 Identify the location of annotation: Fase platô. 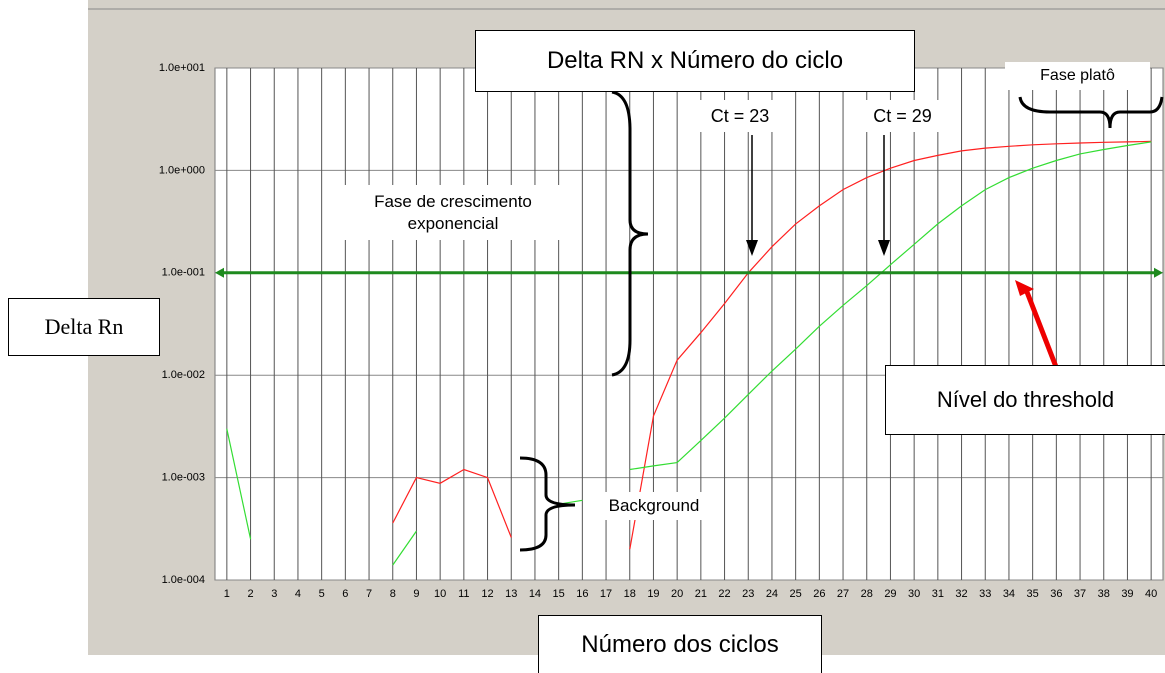
(1077, 76).